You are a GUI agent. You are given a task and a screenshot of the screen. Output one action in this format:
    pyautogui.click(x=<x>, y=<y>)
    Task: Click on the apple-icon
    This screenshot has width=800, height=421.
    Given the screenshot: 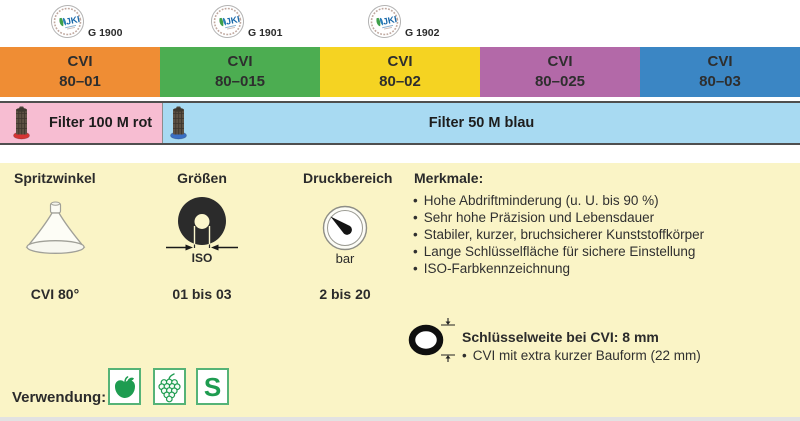 What is the action you would take?
    pyautogui.click(x=124, y=386)
    